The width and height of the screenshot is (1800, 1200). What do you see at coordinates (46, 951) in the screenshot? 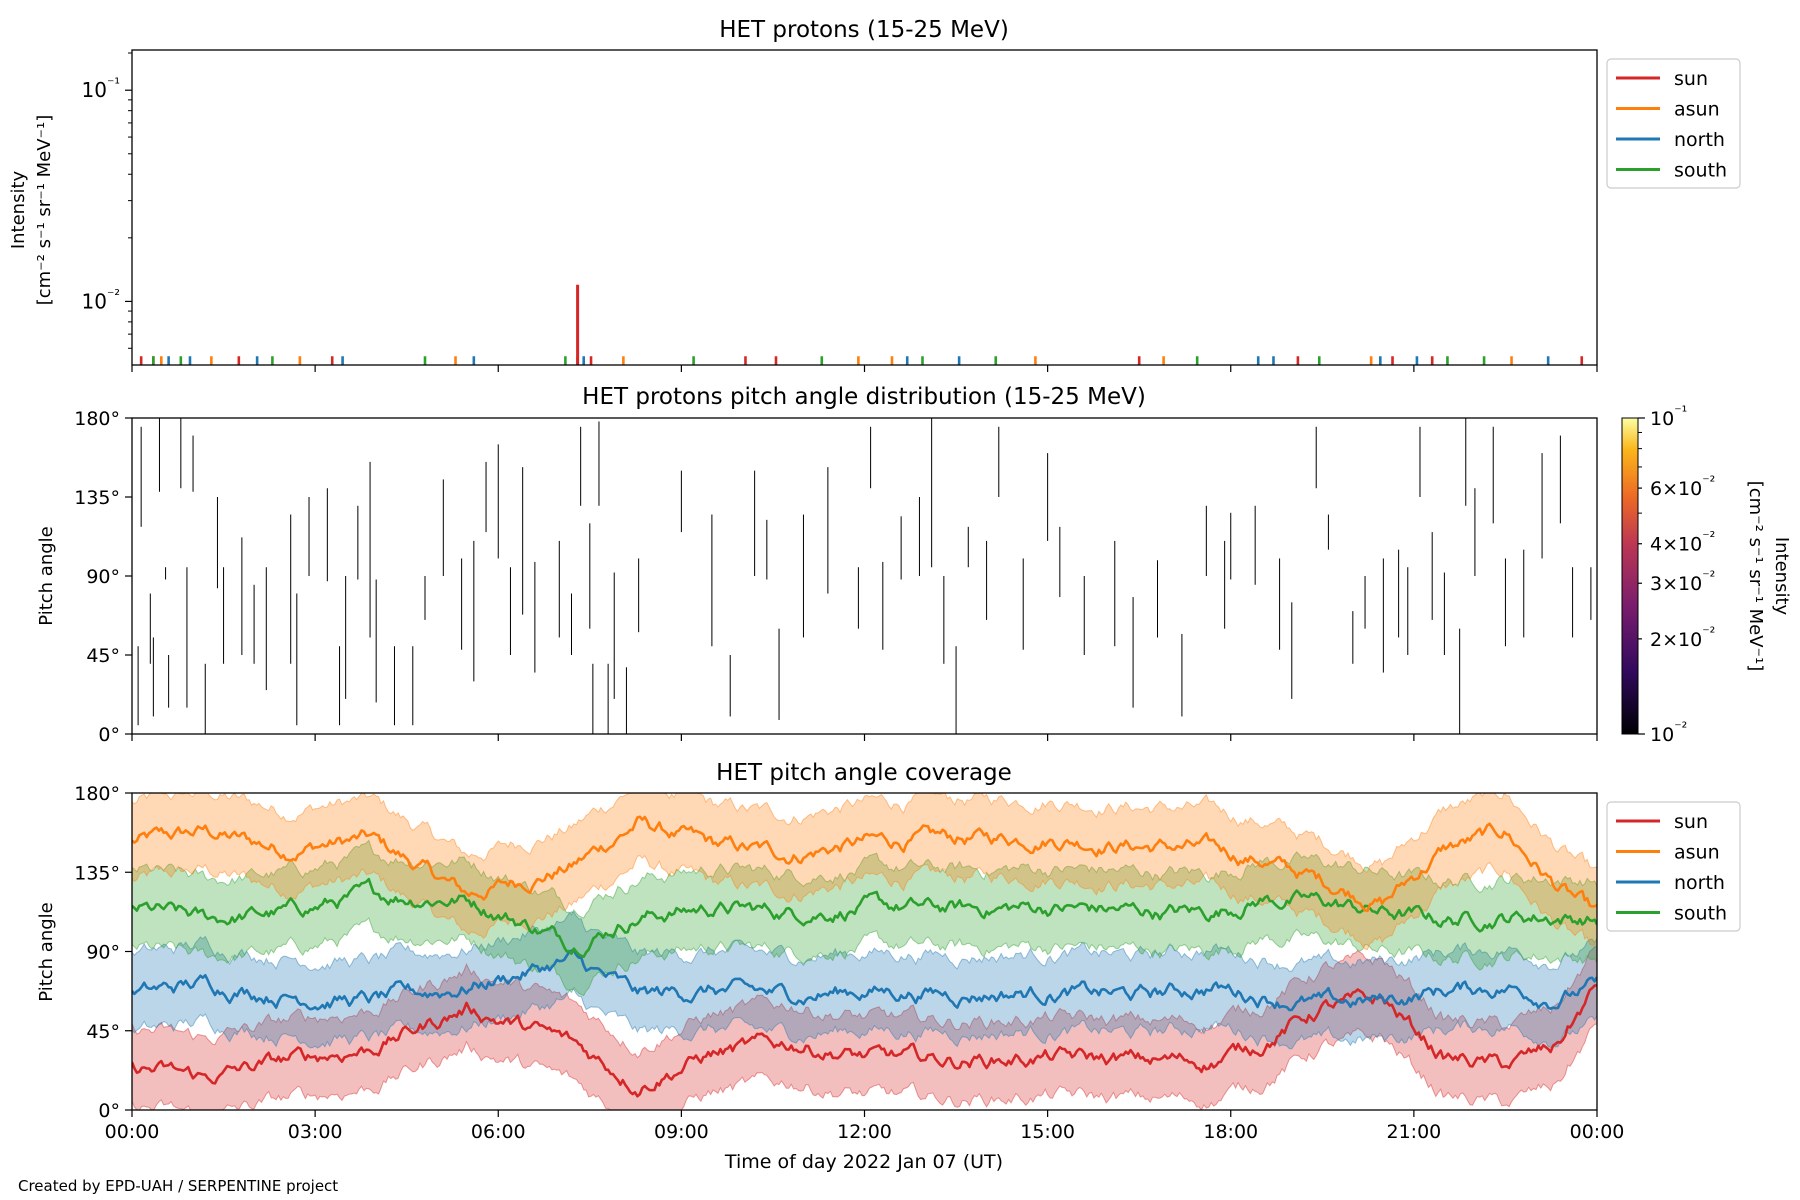
I see `panel3-ylabel: Pitch angle` at bounding box center [46, 951].